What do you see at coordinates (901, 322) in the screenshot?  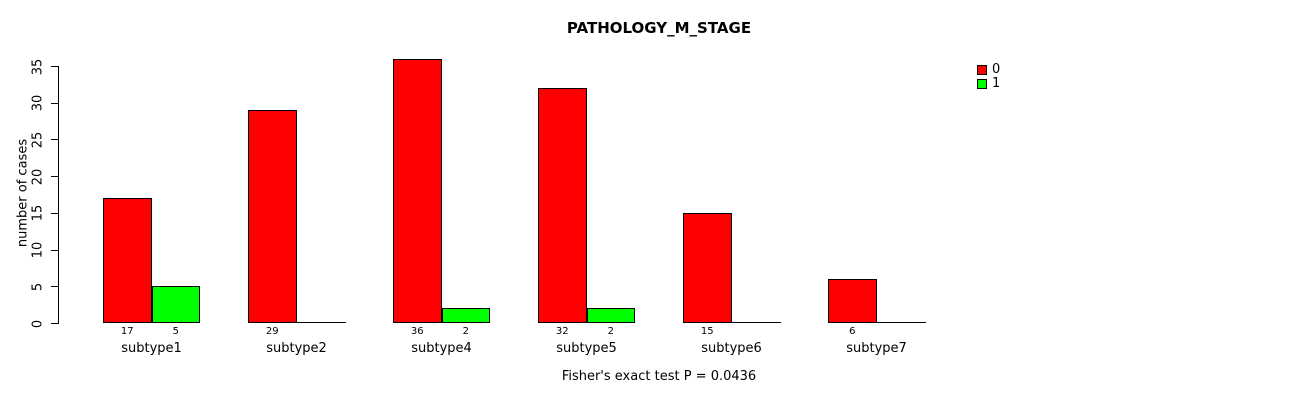 I see `bar-series1-subtype7` at bounding box center [901, 322].